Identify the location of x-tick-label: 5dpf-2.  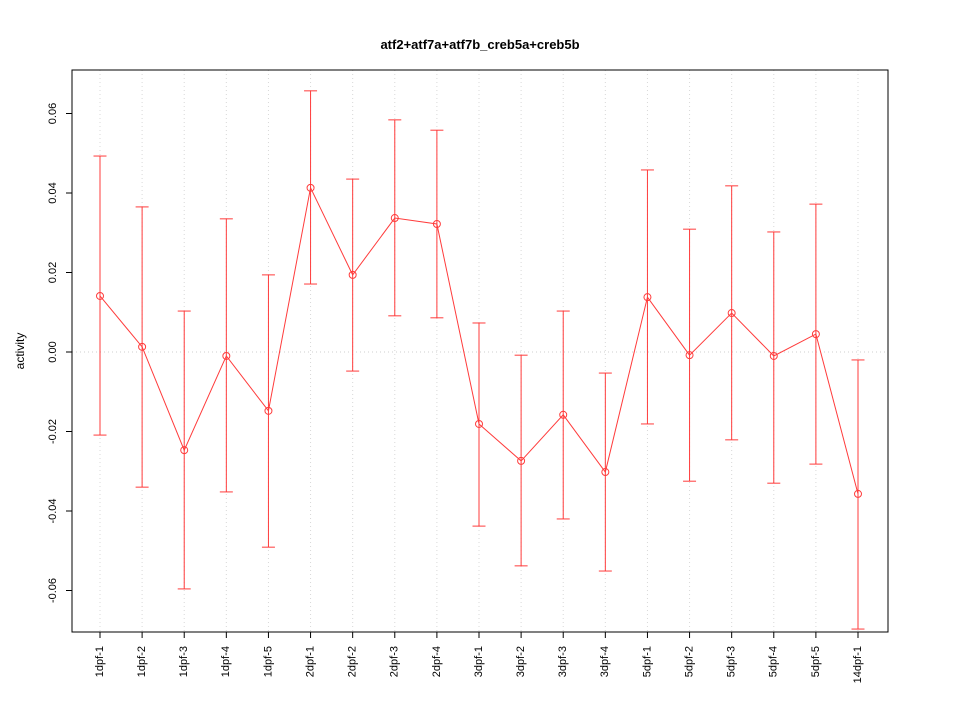
(689, 661).